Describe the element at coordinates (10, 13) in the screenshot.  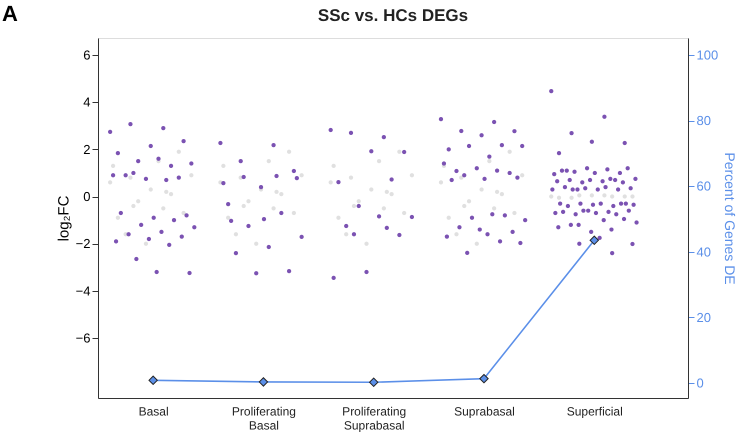
I see `text: A` at that location.